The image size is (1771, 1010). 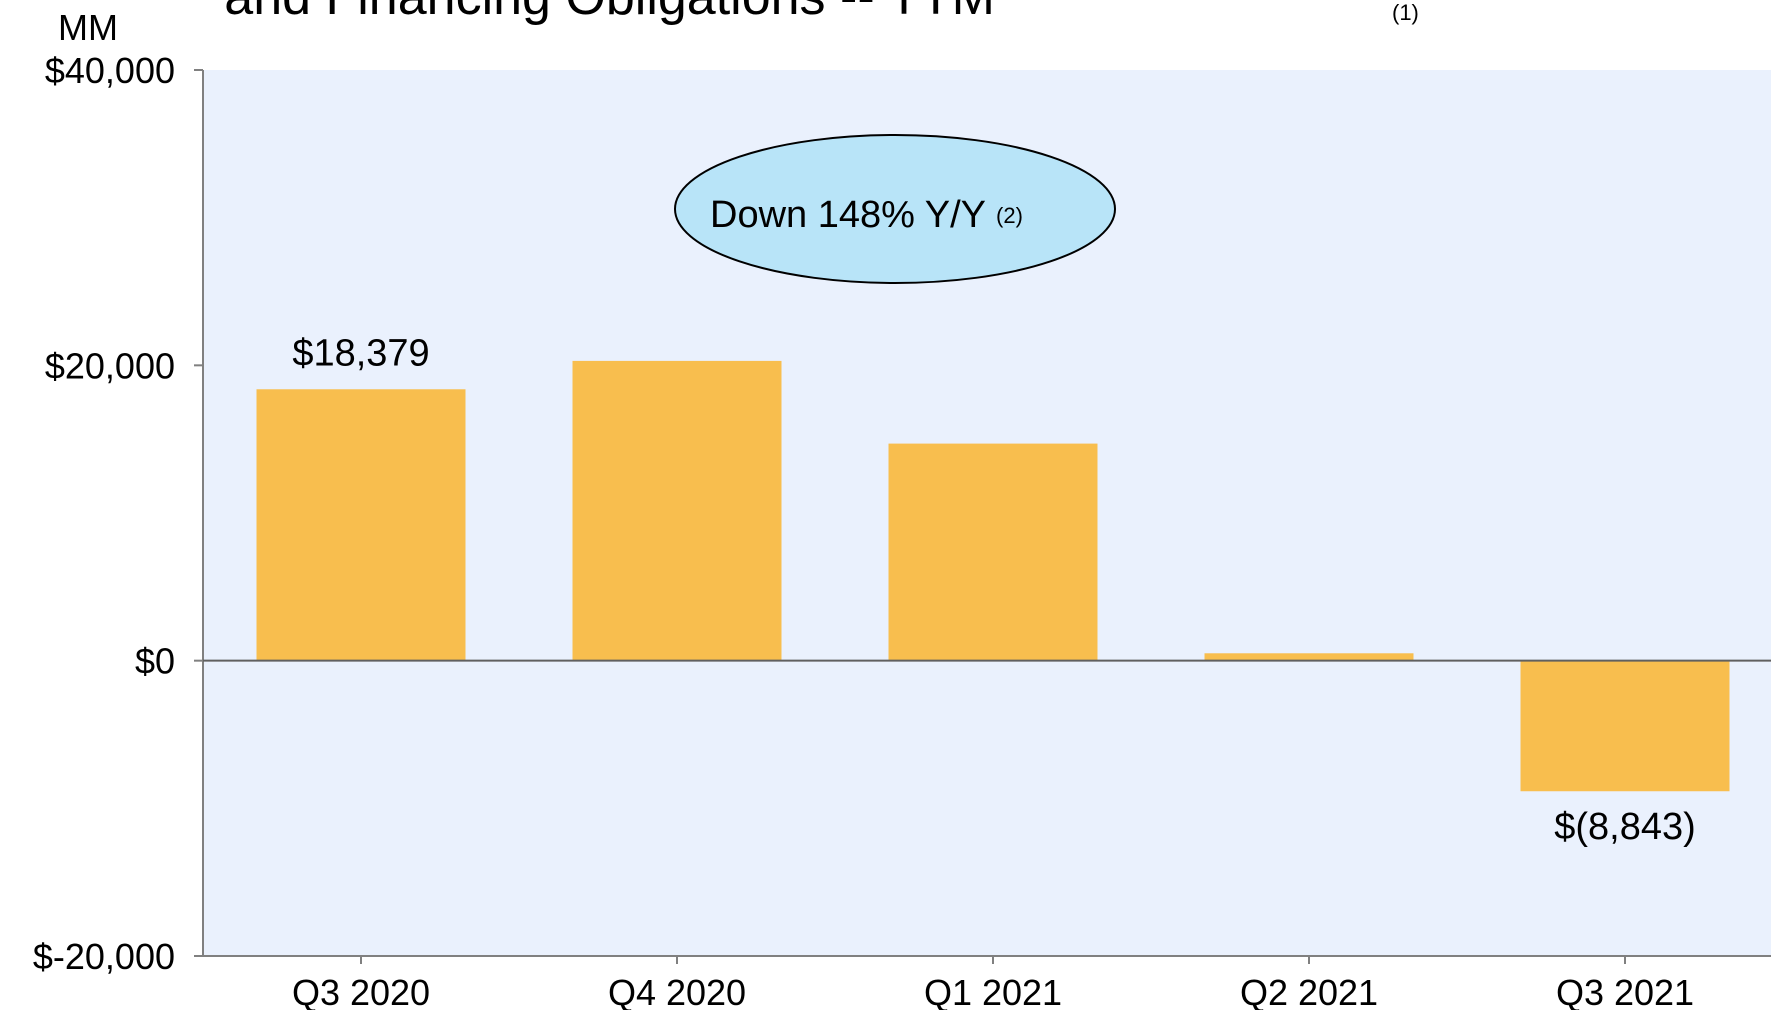 What do you see at coordinates (1009, 215) in the screenshot?
I see `annotation-note: (2)` at bounding box center [1009, 215].